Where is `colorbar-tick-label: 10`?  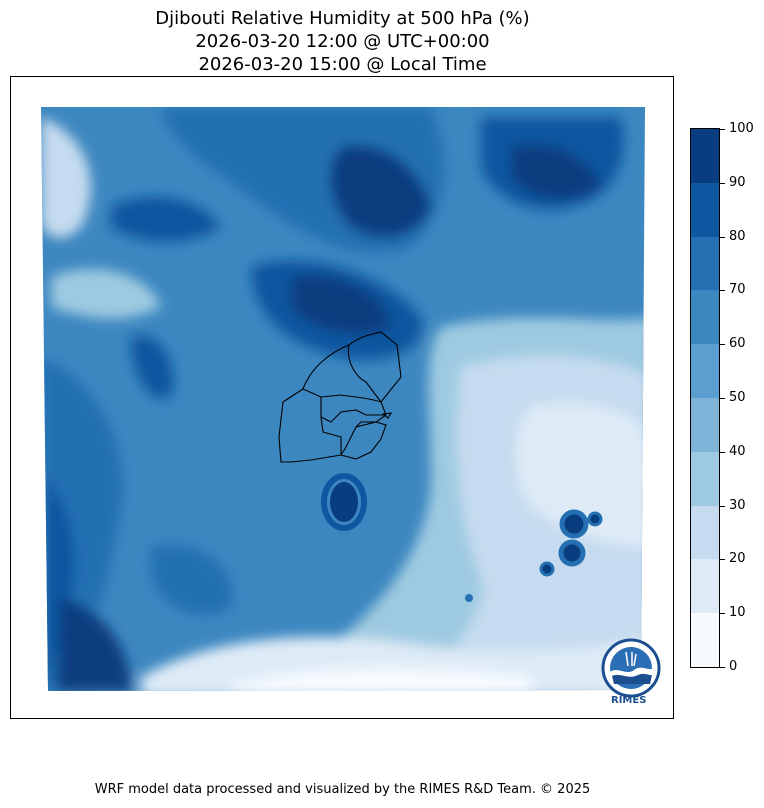 colorbar-tick-label: 10 is located at coordinates (737, 613).